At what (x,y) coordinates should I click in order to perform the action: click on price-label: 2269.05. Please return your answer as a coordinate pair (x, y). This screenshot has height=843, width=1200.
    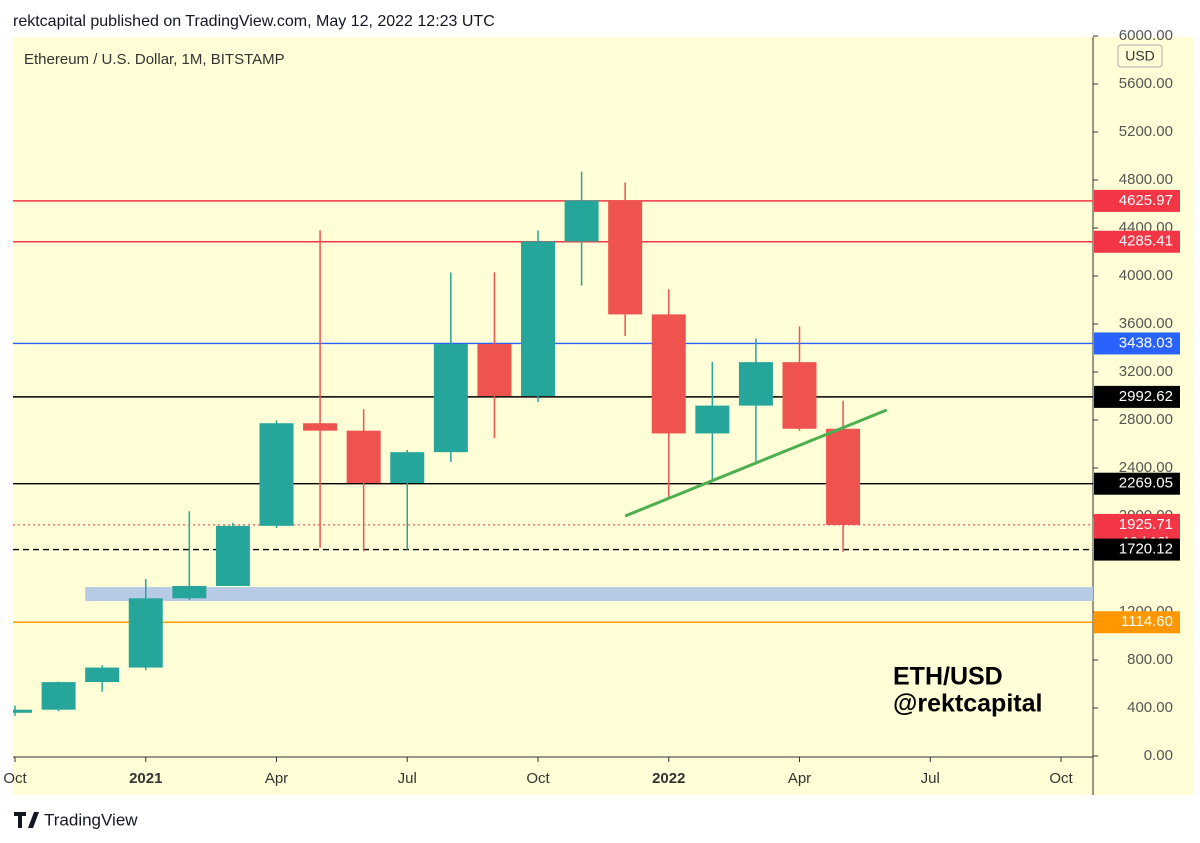
    Looking at the image, I should click on (1146, 483).